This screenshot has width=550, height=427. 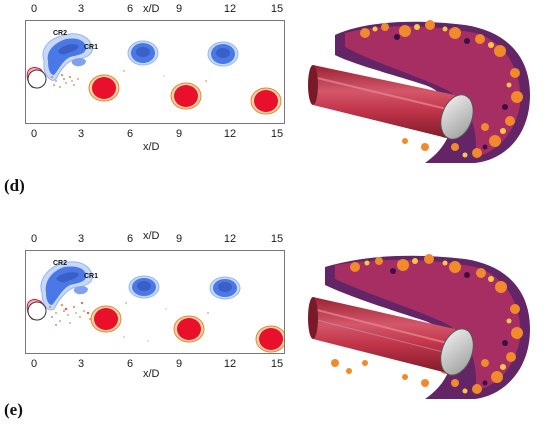 What do you see at coordinates (419, 91) in the screenshot?
I see `cylinder-wake-render-d` at bounding box center [419, 91].